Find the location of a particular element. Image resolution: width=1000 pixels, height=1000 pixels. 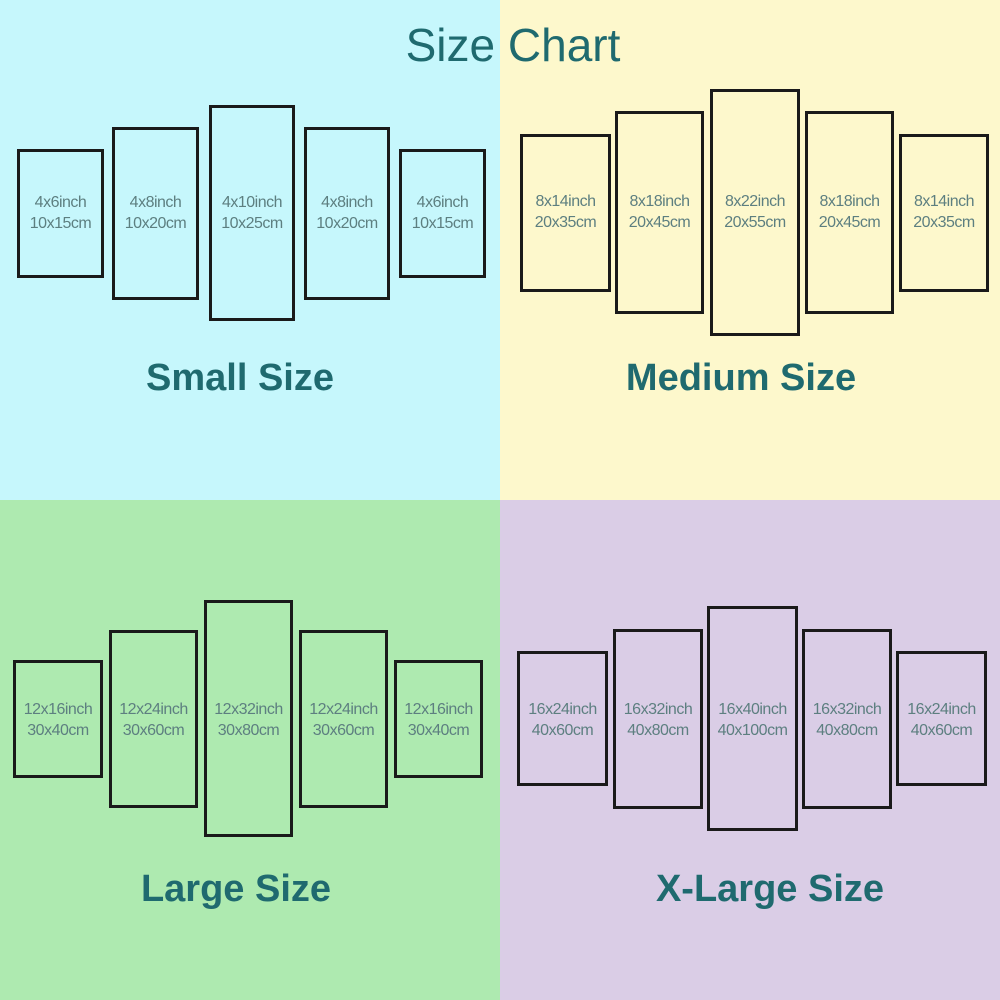

canvas-panel: 12x32inch 30x80cm is located at coordinates (248, 718).